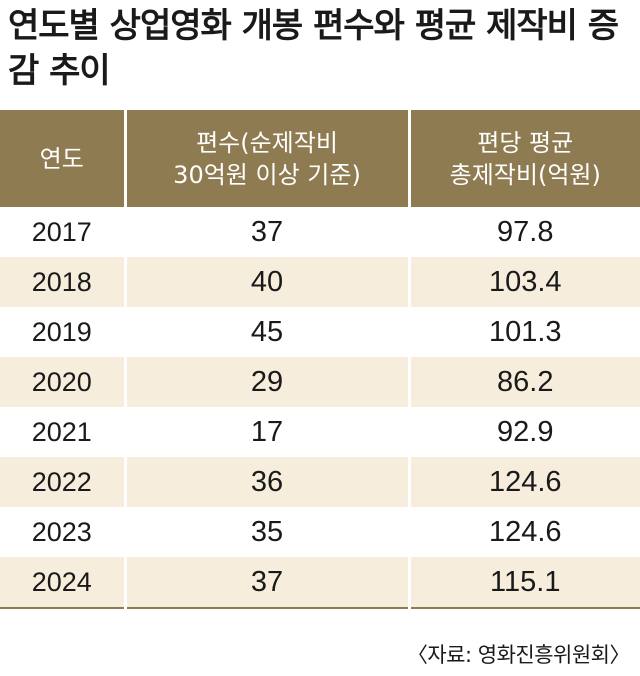 This screenshot has width=640, height=676. What do you see at coordinates (524, 158) in the screenshot?
I see `header-cost: 편당 평균 총제작비(억원)` at bounding box center [524, 158].